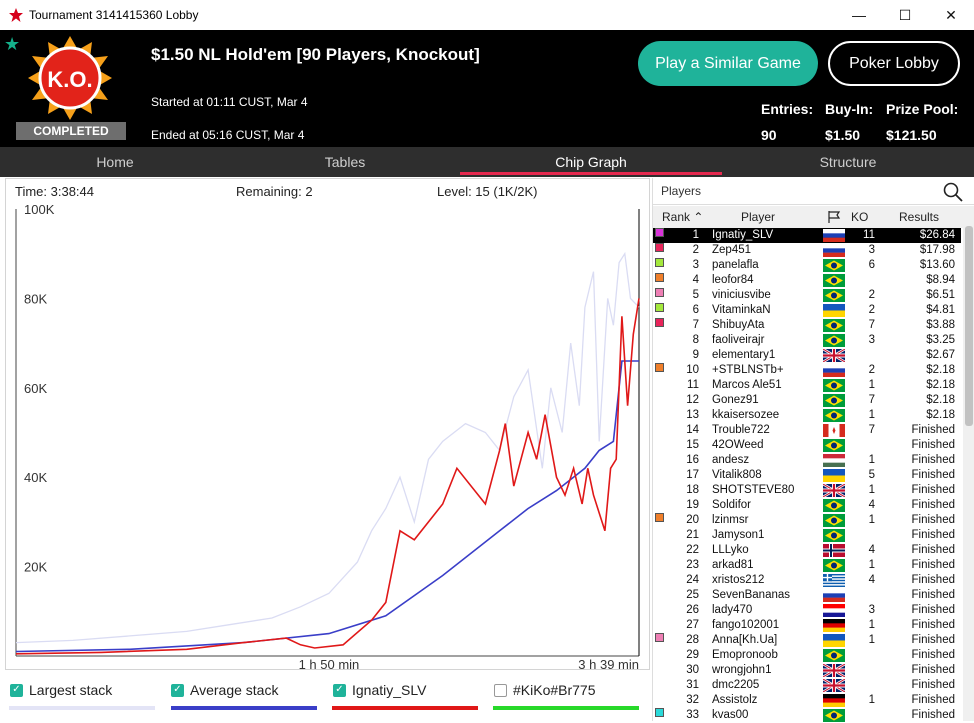 This screenshot has height=723, width=974. Describe the element at coordinates (692, 475) in the screenshot. I see `player-rank: 17` at that location.